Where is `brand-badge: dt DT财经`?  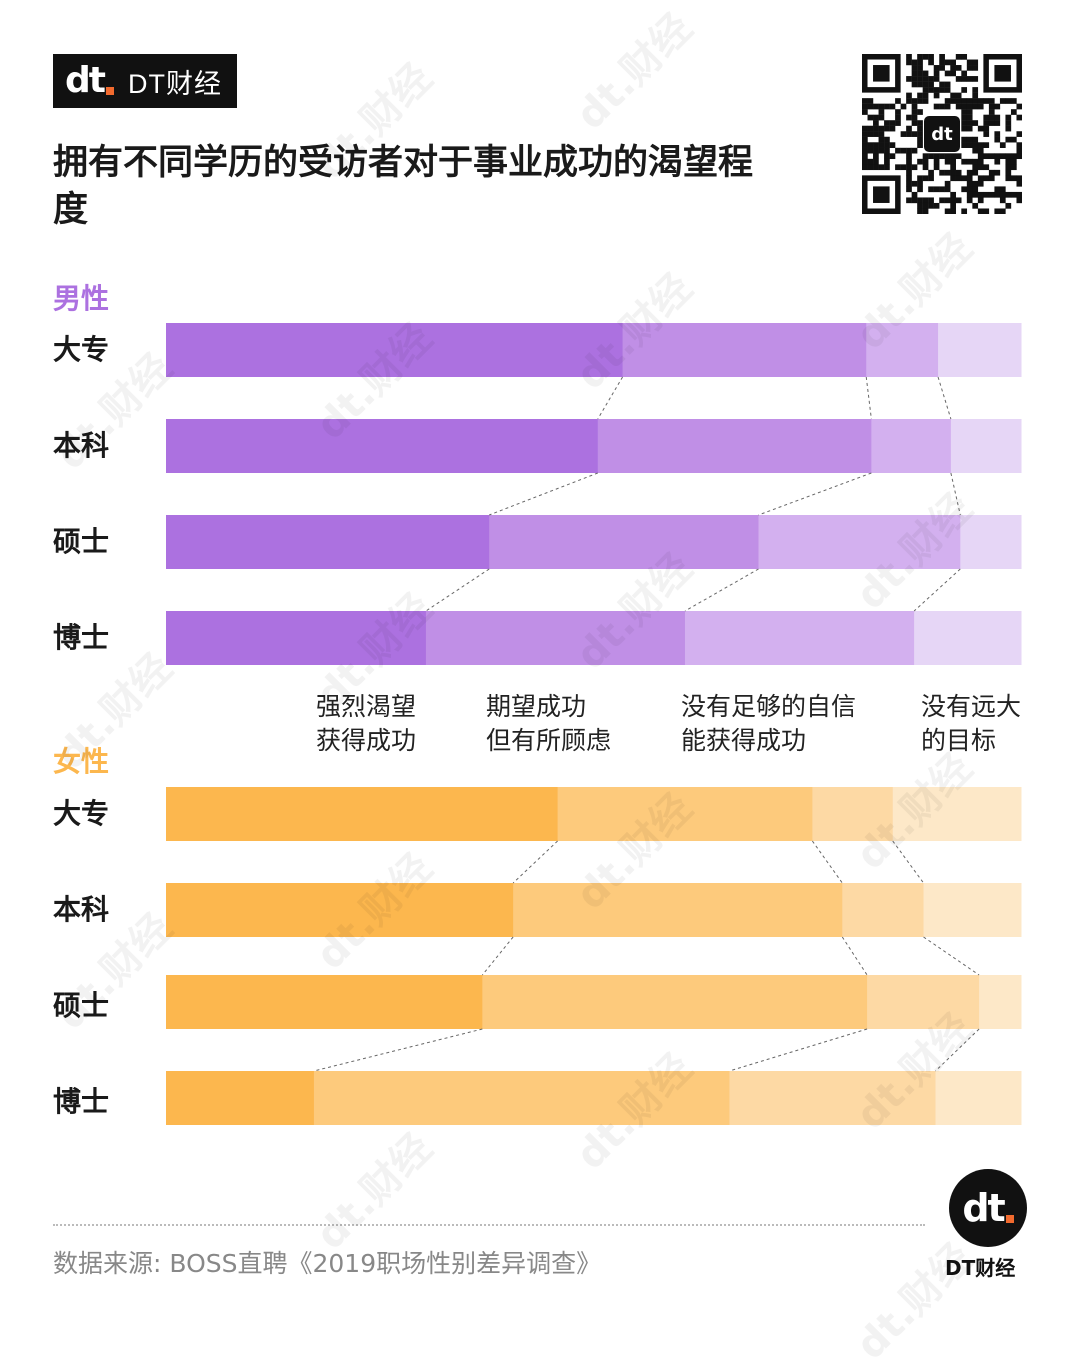
brand-badge: dt DT财经 is located at coordinates (145, 81).